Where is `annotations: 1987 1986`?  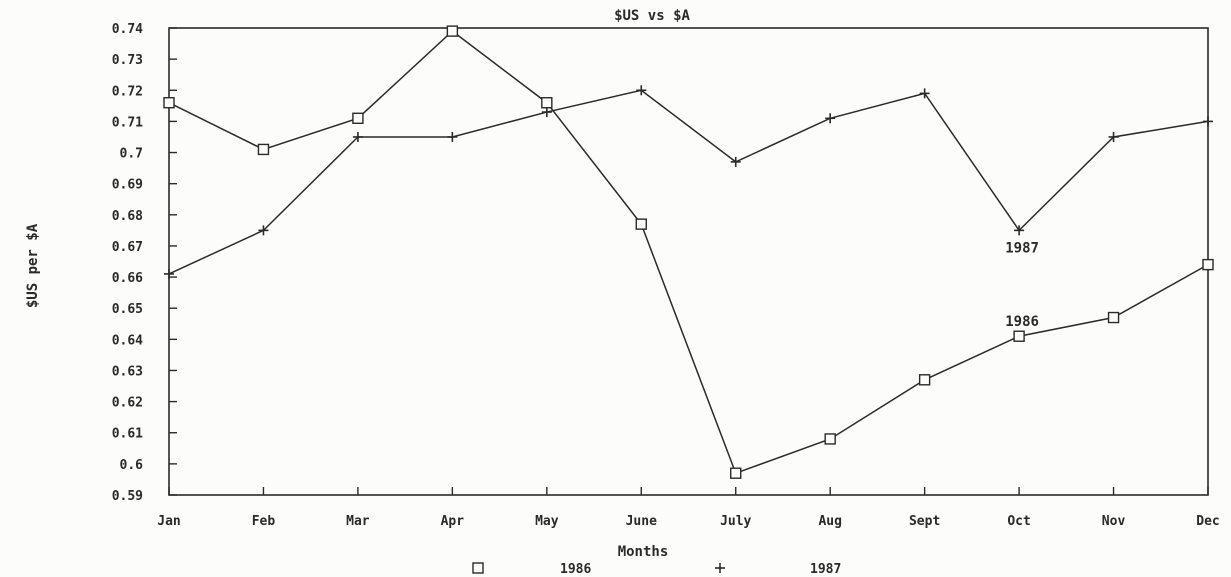 annotations: 1987 1986 is located at coordinates (1022, 285).